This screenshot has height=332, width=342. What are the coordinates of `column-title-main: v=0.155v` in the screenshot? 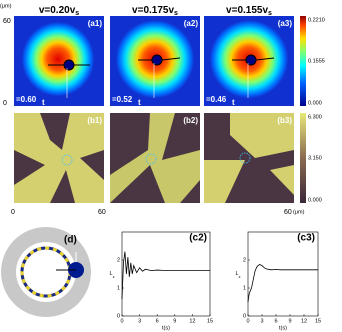 It's located at (247, 10).